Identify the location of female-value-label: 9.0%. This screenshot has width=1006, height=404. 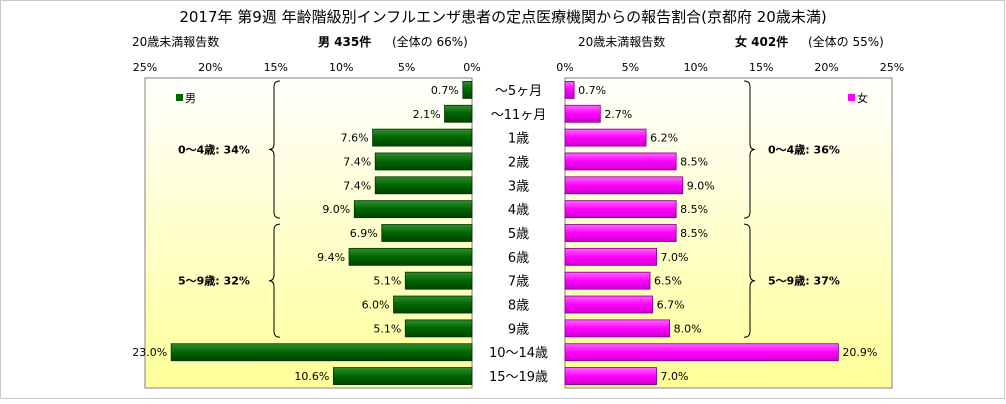
(701, 185).